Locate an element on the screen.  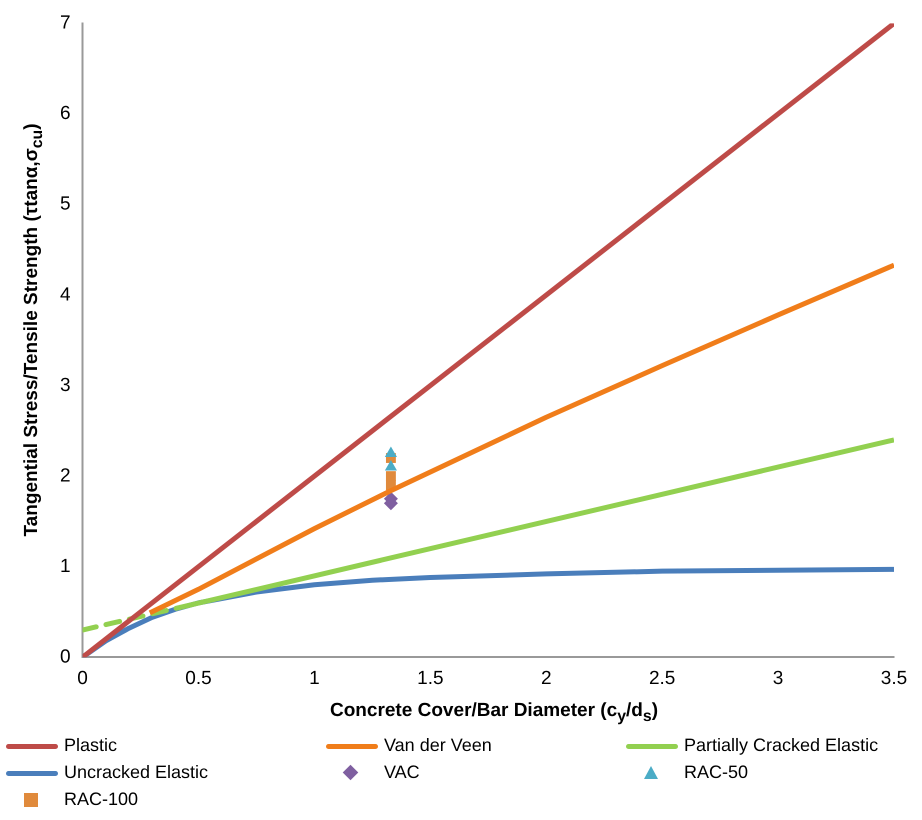
x-tick-label: 1.5 is located at coordinates (430, 678).